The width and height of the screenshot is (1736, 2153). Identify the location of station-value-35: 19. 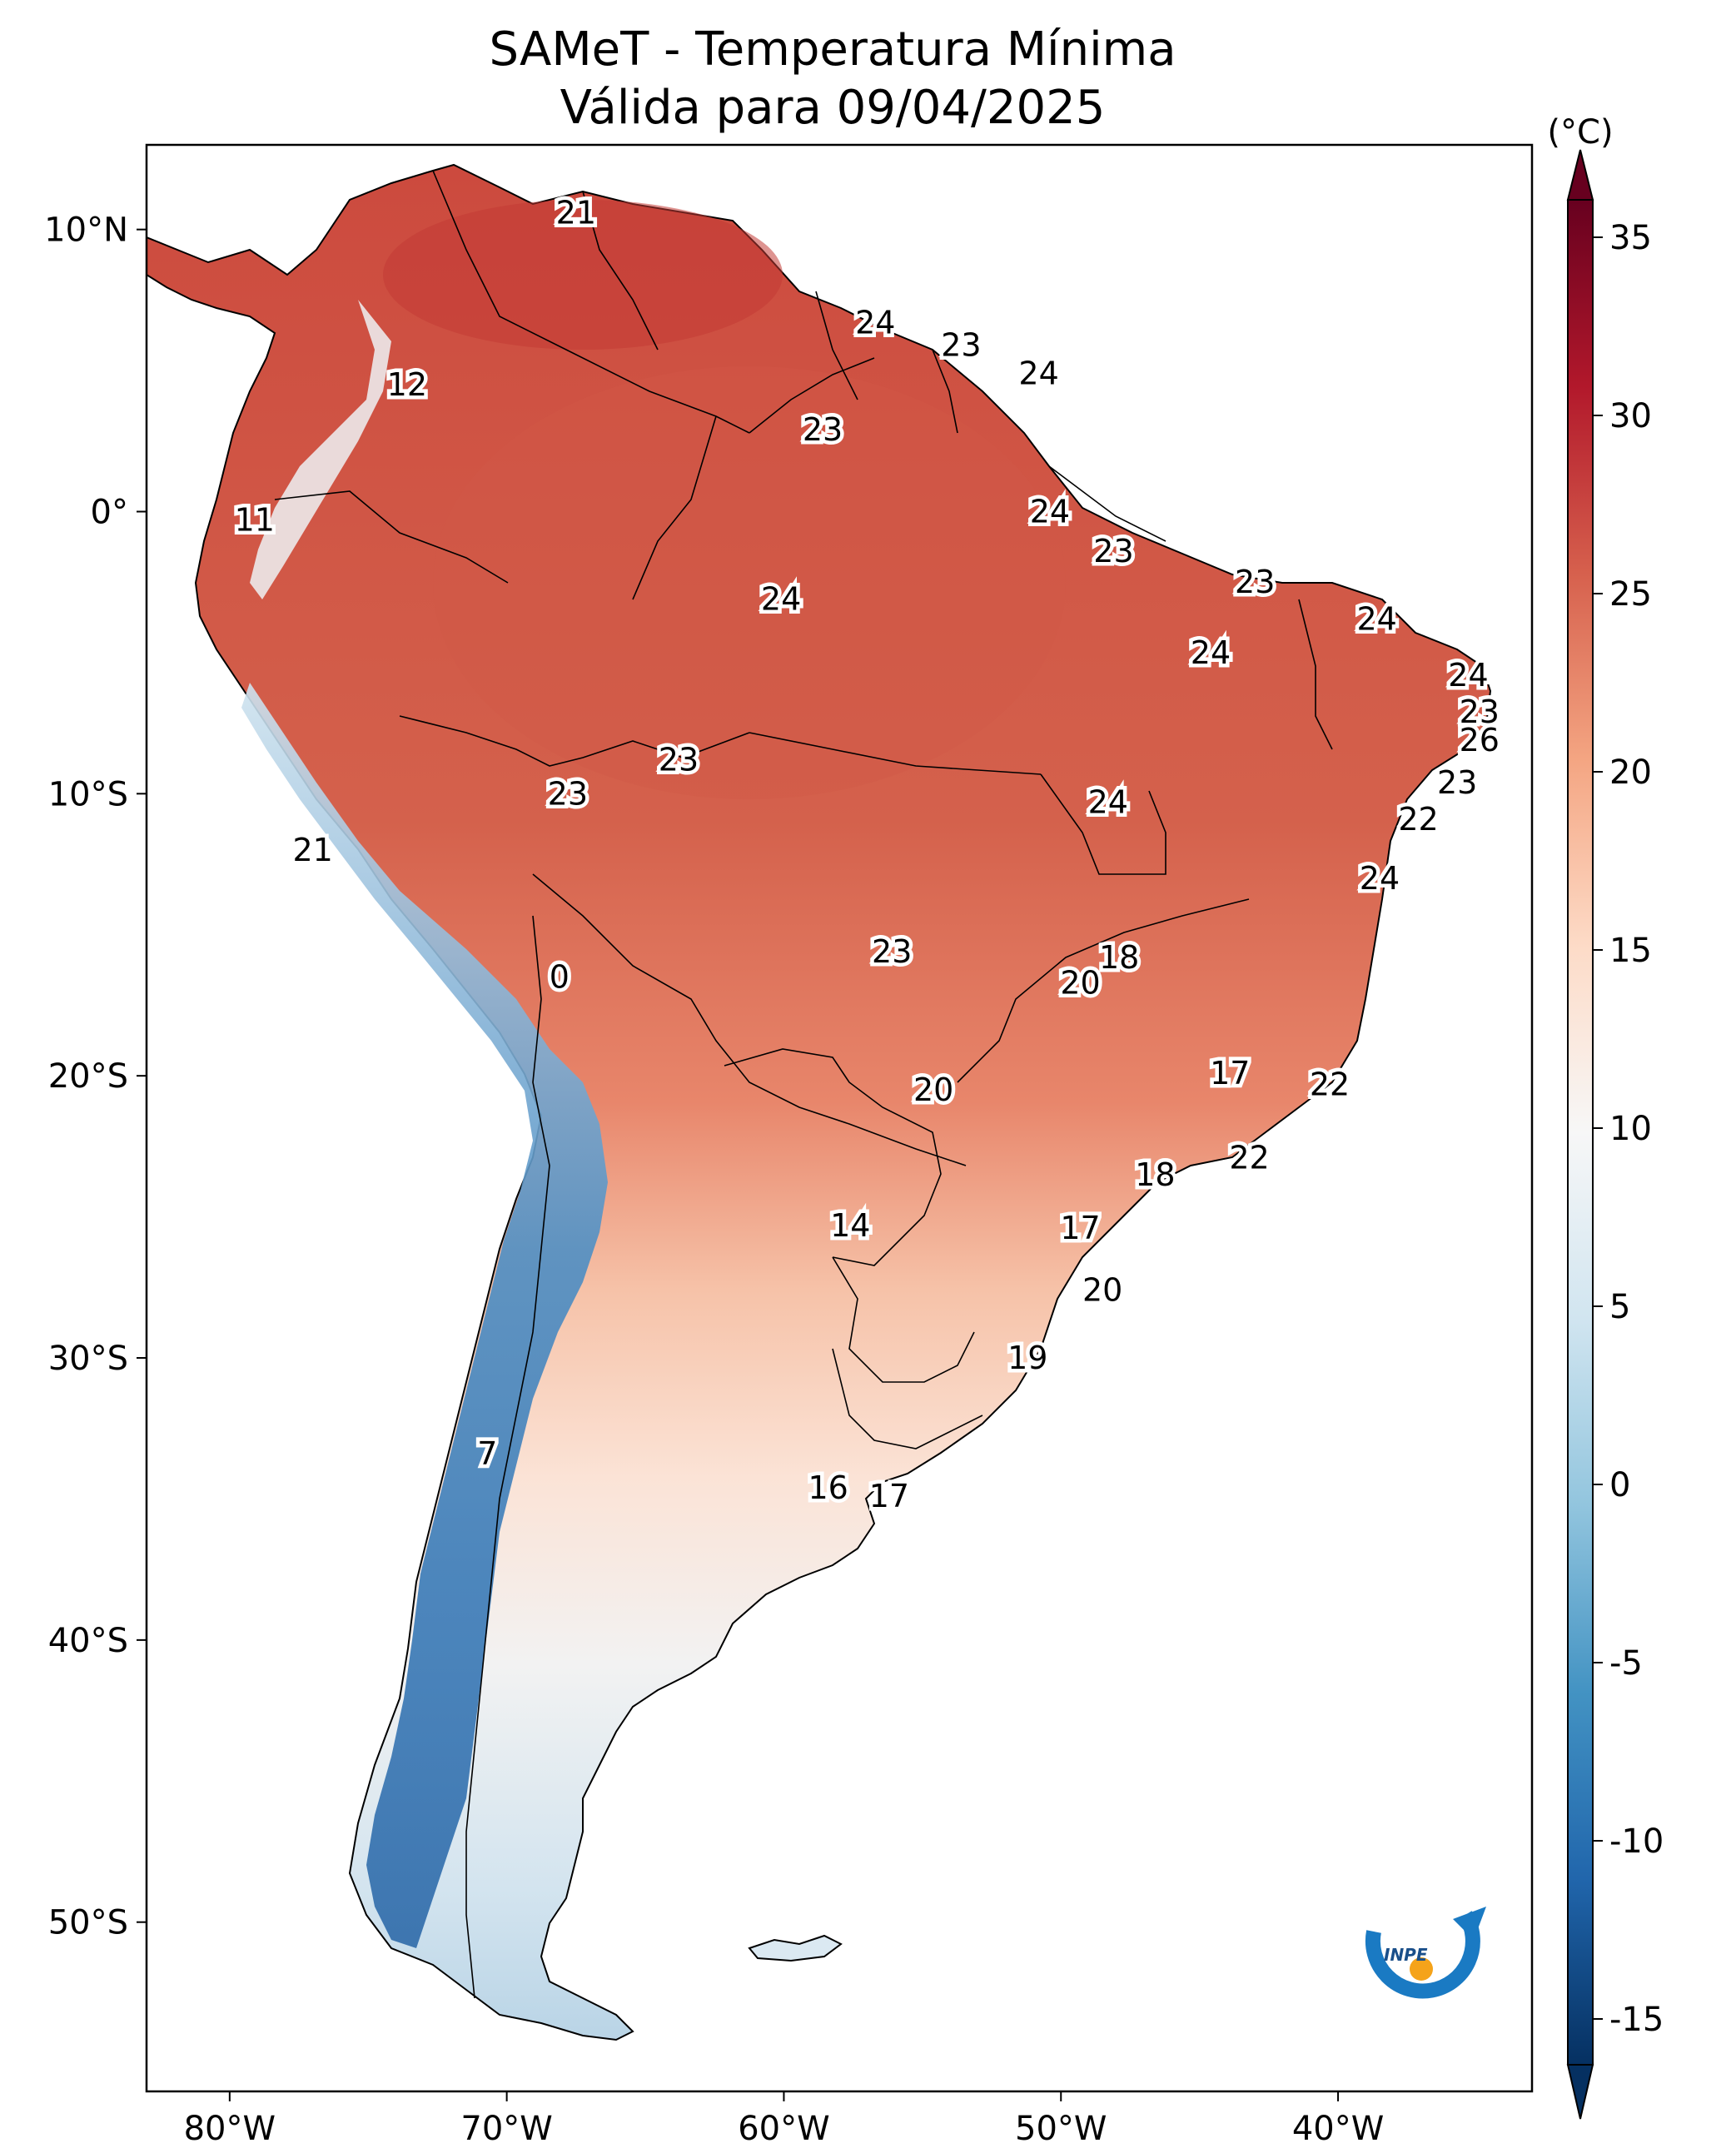
(1027, 1358).